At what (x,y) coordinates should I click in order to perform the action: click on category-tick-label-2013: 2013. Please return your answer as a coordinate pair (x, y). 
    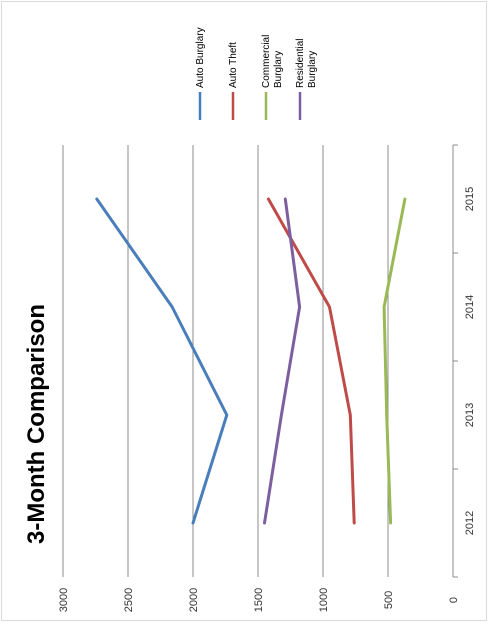
    Looking at the image, I should click on (470, 415).